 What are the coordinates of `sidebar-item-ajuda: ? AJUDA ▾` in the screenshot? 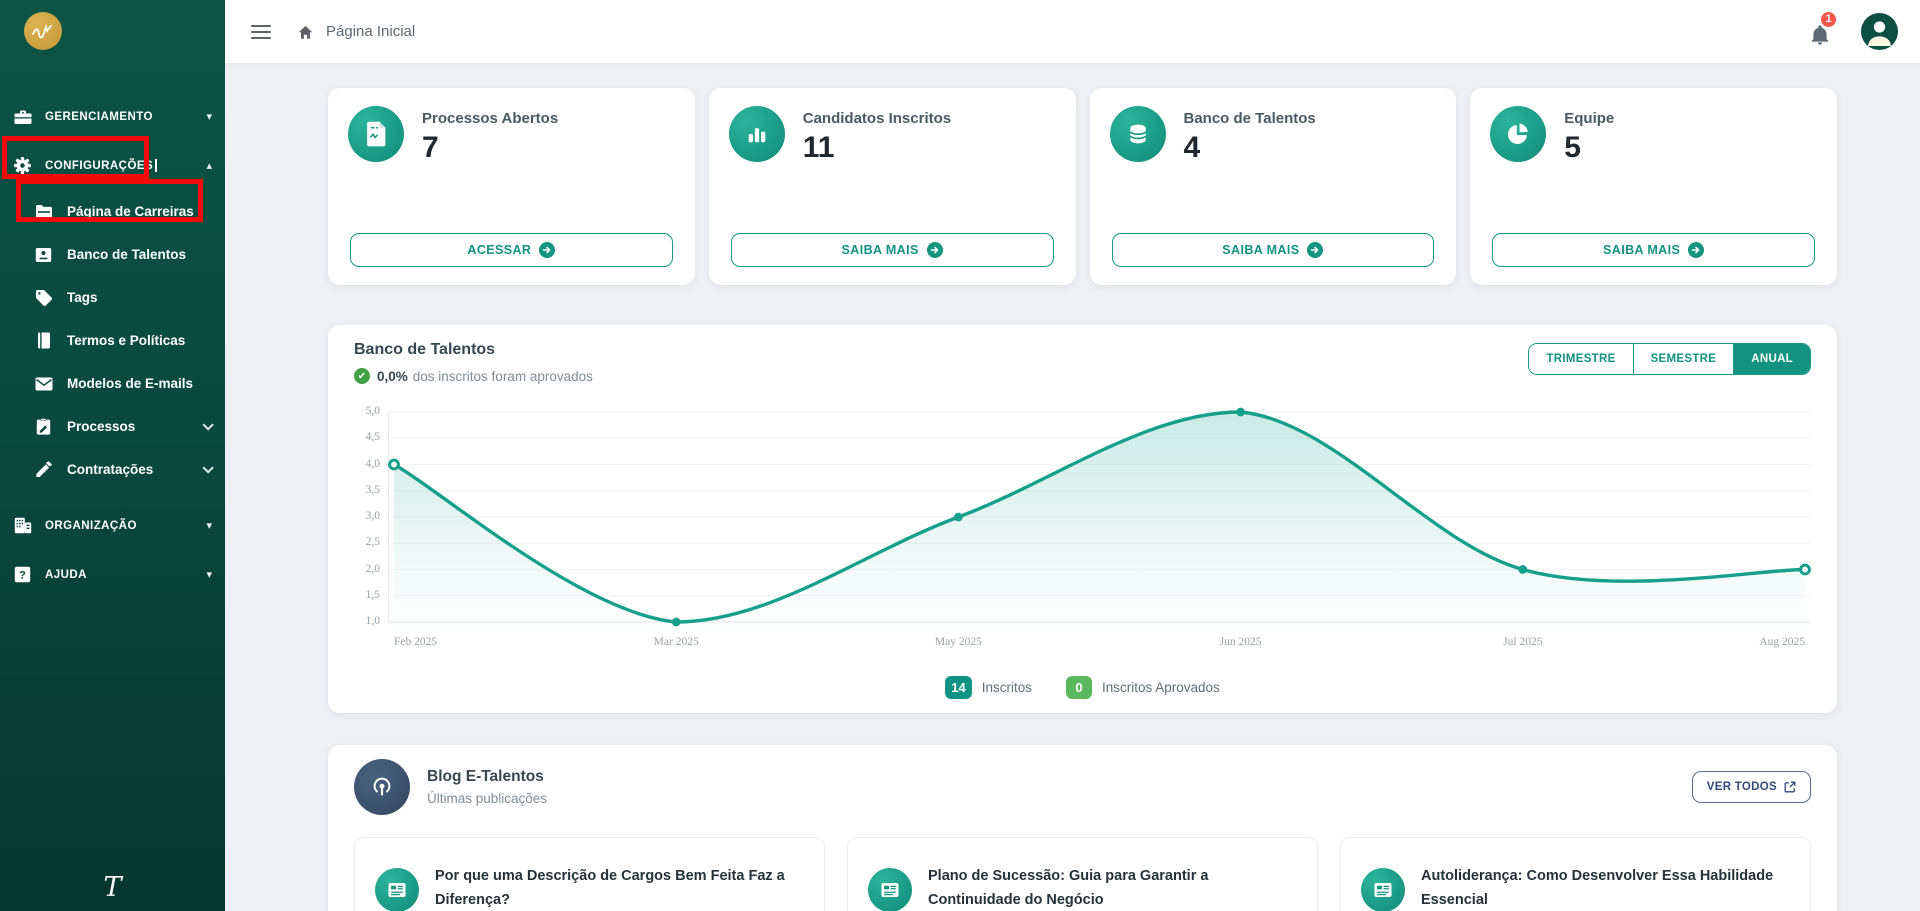 It's located at (112, 574).